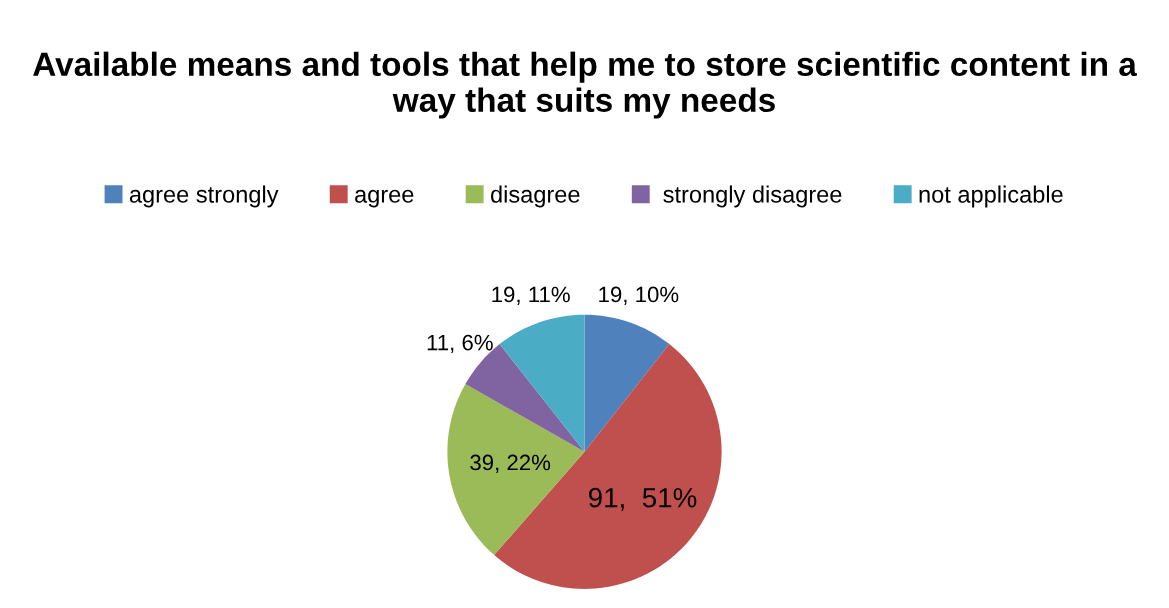  What do you see at coordinates (585, 85) in the screenshot?
I see `chart-title: Available means and tools that help me to store scientific content in a way that suits my needs` at bounding box center [585, 85].